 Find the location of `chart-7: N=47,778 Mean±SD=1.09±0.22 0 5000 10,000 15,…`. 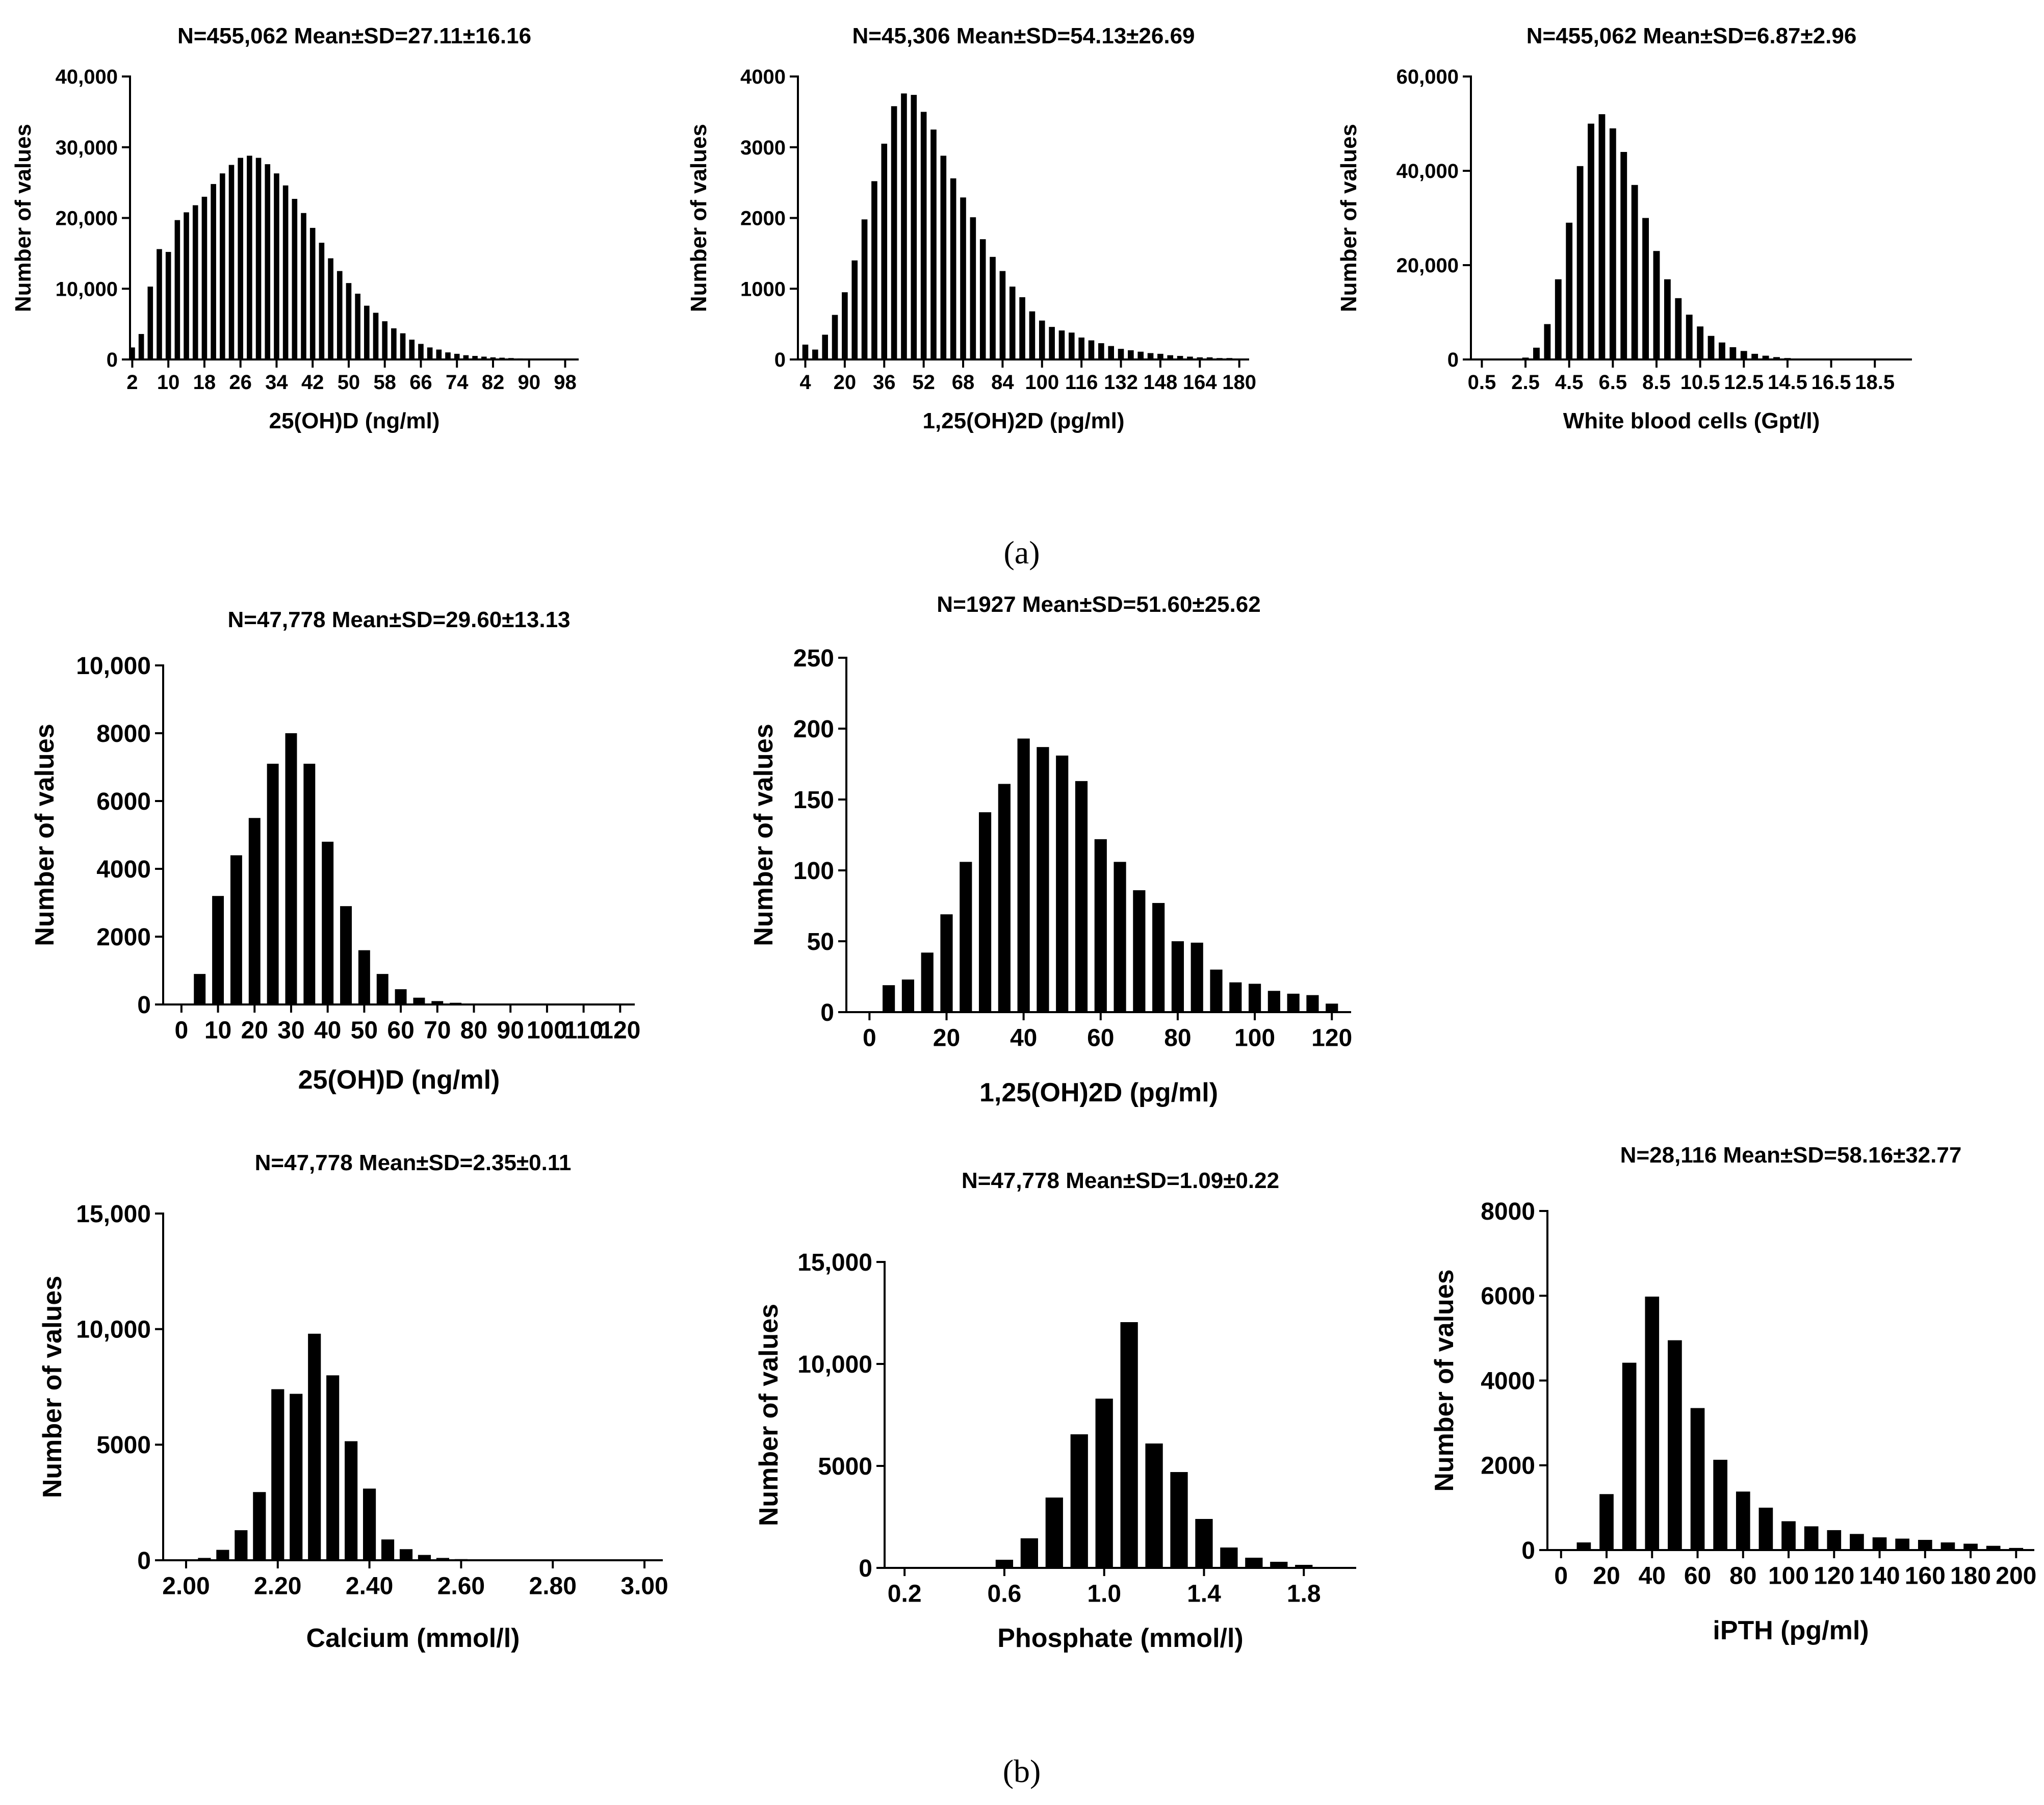

chart-7: N=47,778 Mean±SD=1.09±0.22 0 5000 10,000 15,… is located at coordinates (1055, 1411).